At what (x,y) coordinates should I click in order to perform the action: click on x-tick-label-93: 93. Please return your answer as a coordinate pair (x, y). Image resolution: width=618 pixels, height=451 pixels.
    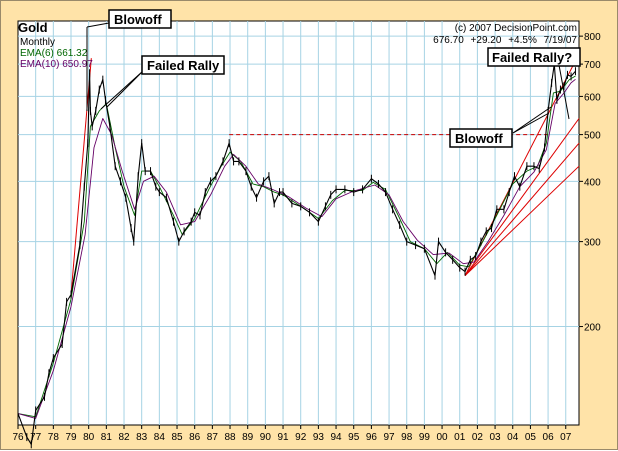
    Looking at the image, I should click on (319, 437).